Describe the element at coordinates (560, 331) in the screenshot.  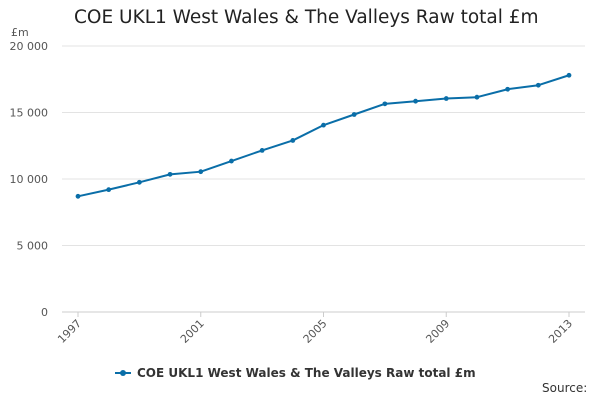
I see `x-tick-label: 2013` at that location.